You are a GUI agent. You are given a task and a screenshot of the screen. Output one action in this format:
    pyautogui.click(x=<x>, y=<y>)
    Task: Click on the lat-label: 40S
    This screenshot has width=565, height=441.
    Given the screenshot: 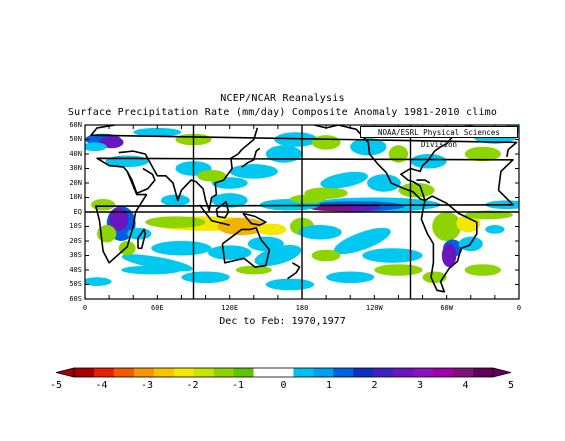 What is the action you would take?
    pyautogui.click(x=75, y=269)
    